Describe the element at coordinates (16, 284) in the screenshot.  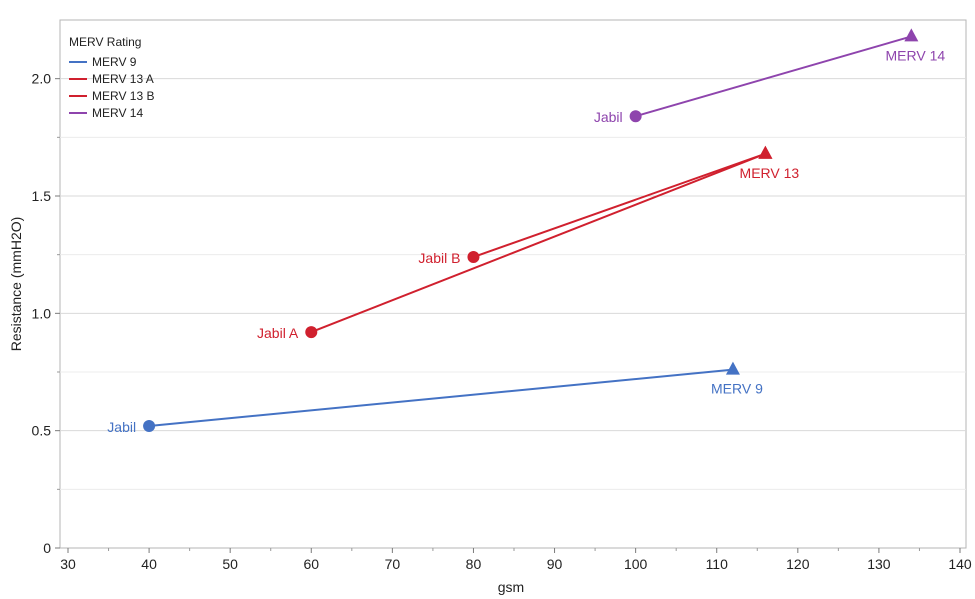
I see `y-axis-title: Resistance (mmH2O)` at that location.